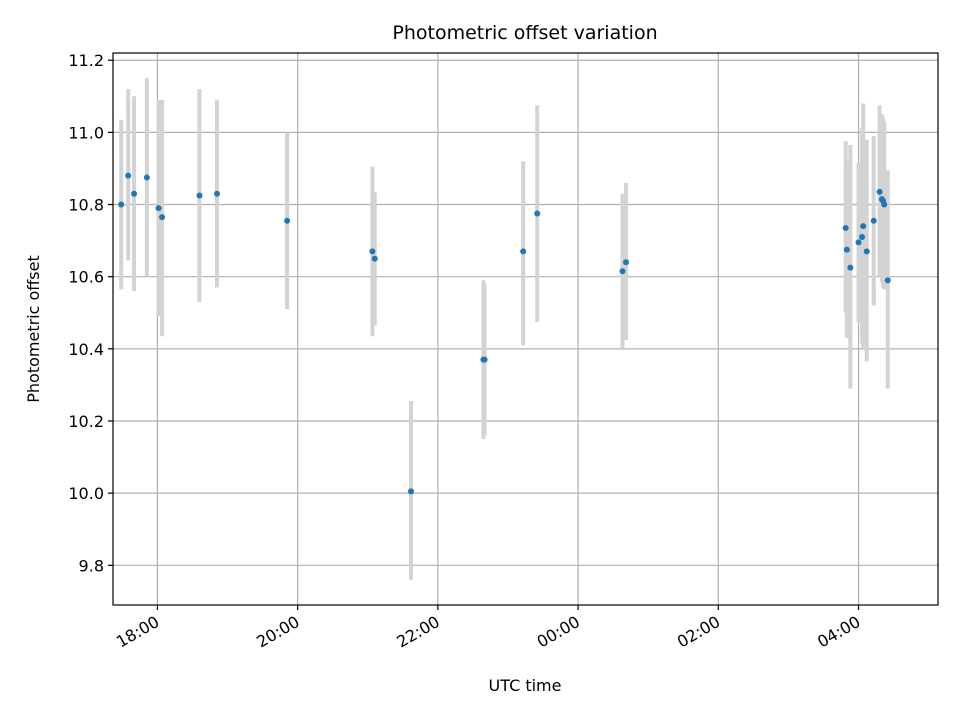 The height and width of the screenshot is (720, 960). Describe the element at coordinates (86, 60) in the screenshot. I see `y-tick-label: 11.2` at that location.